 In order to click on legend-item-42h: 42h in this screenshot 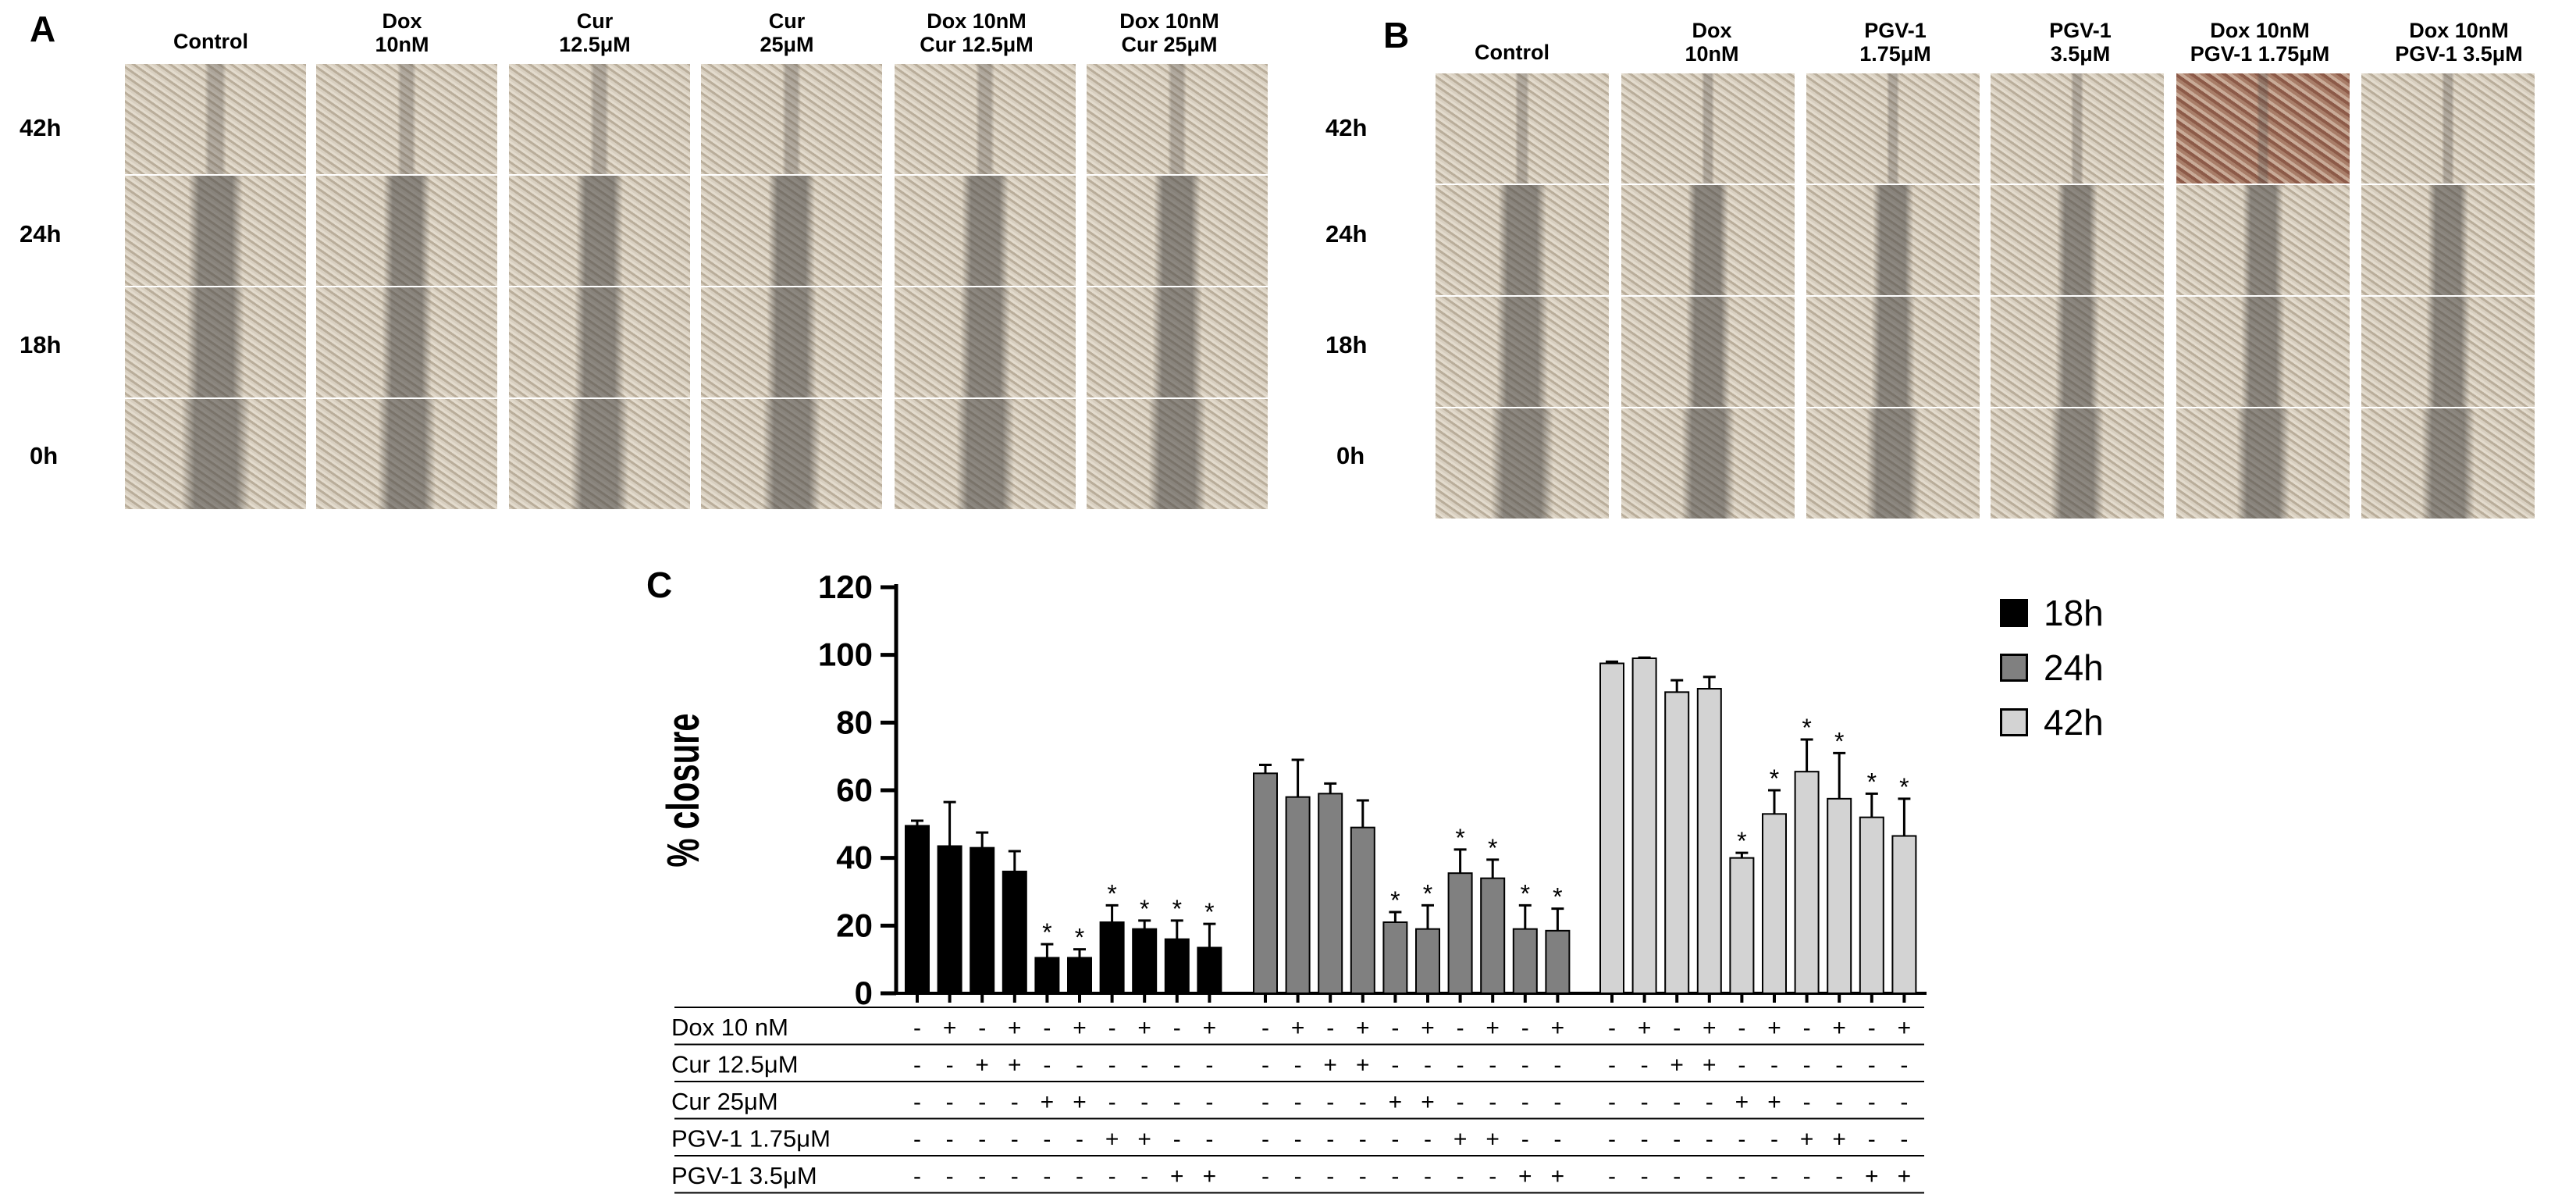, I will do `click(2052, 722)`.